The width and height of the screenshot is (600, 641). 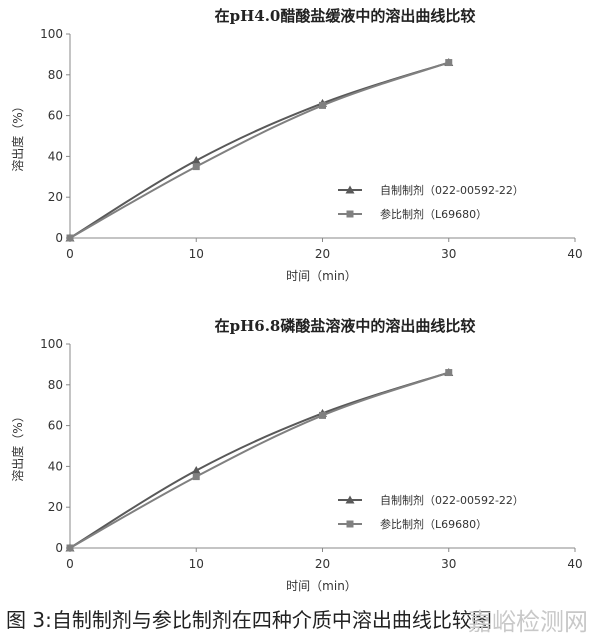 I want to click on watermark: 嘉峪检测网, so click(x=528, y=622).